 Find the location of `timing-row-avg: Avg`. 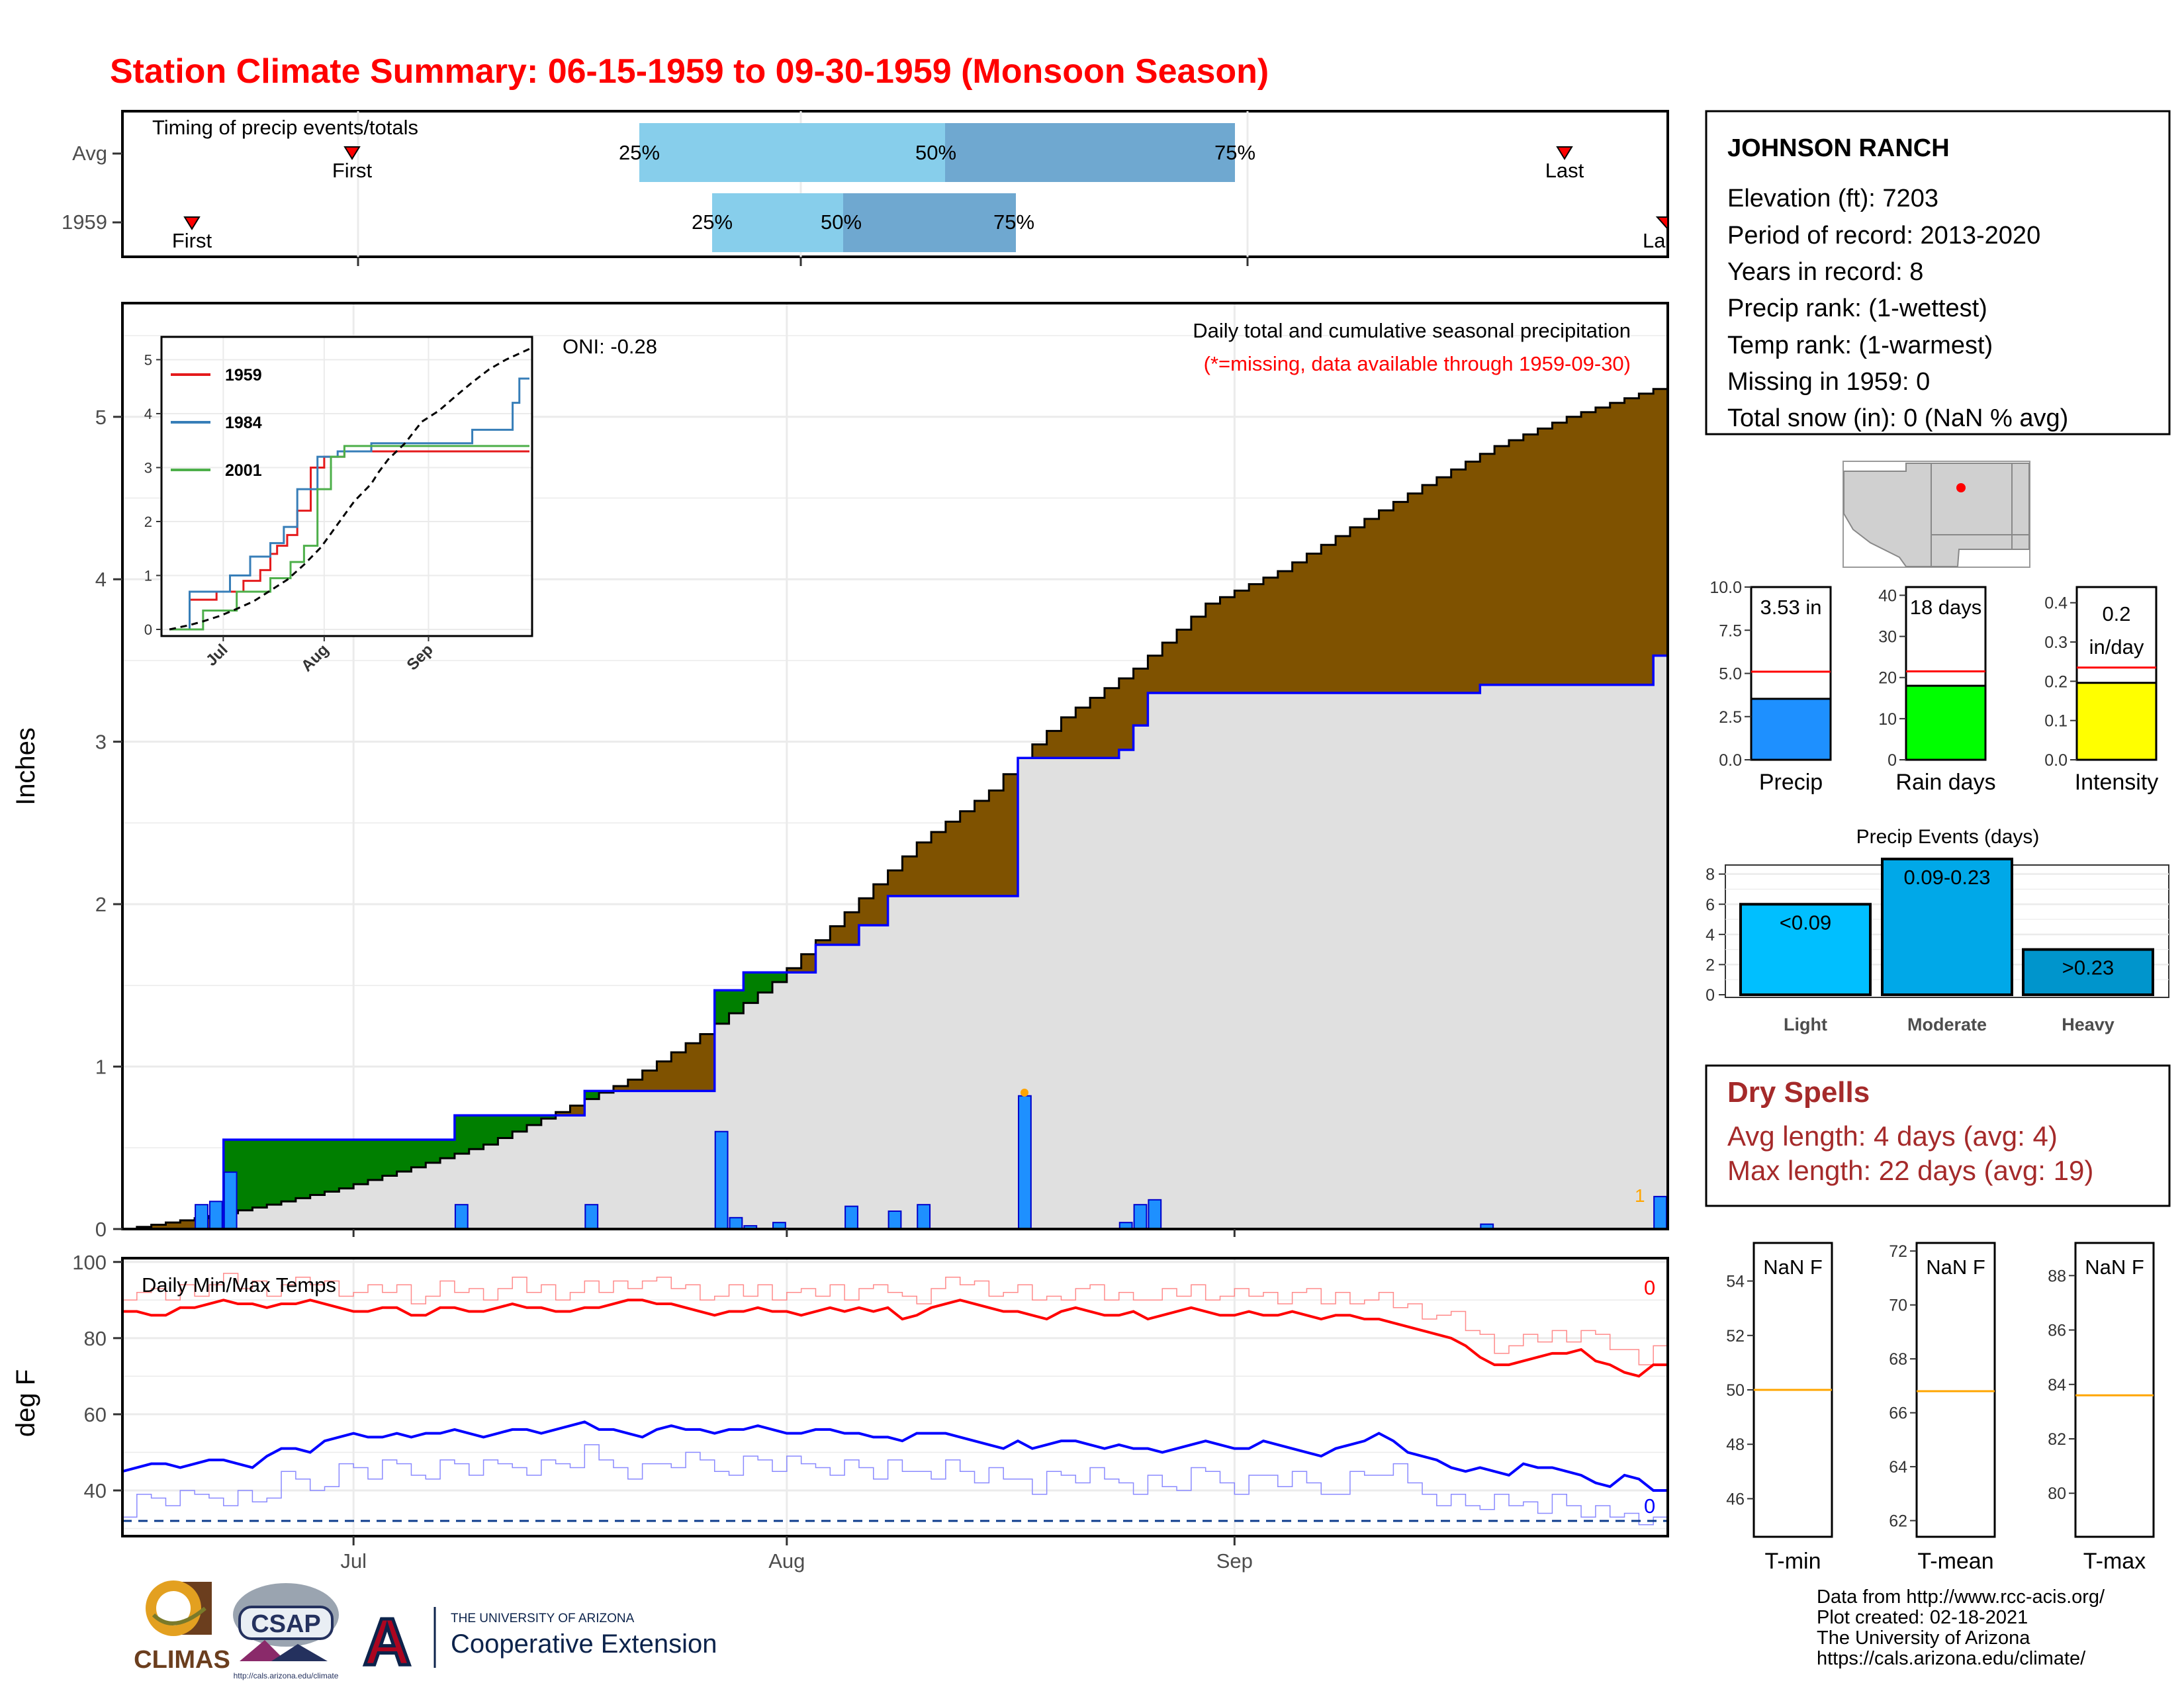

timing-row-avg: Avg is located at coordinates (89, 153).